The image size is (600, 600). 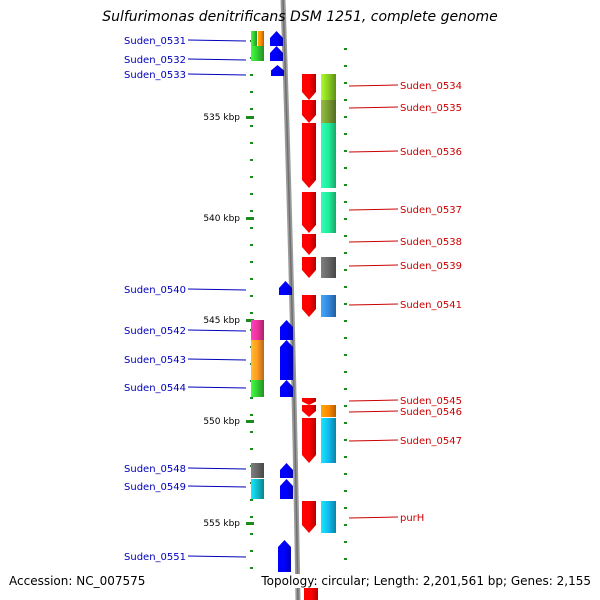 I want to click on left-gene-label: Suden_0542, so click(x=155, y=331).